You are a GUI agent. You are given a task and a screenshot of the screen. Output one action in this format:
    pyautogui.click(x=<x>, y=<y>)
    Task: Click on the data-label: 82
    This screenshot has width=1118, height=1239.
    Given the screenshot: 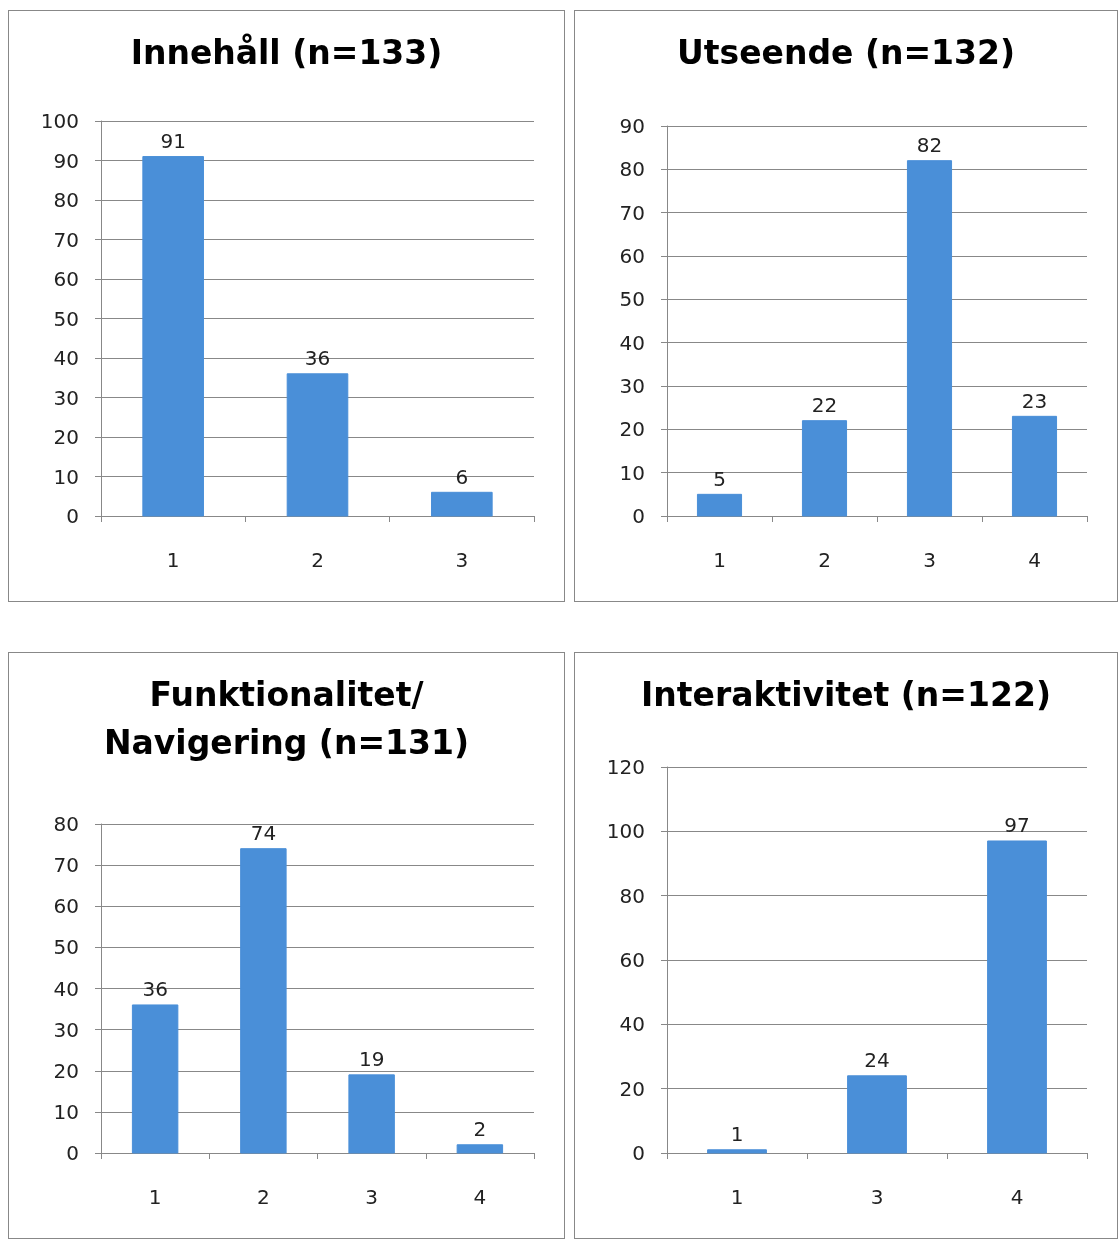 What is the action you would take?
    pyautogui.click(x=929, y=145)
    